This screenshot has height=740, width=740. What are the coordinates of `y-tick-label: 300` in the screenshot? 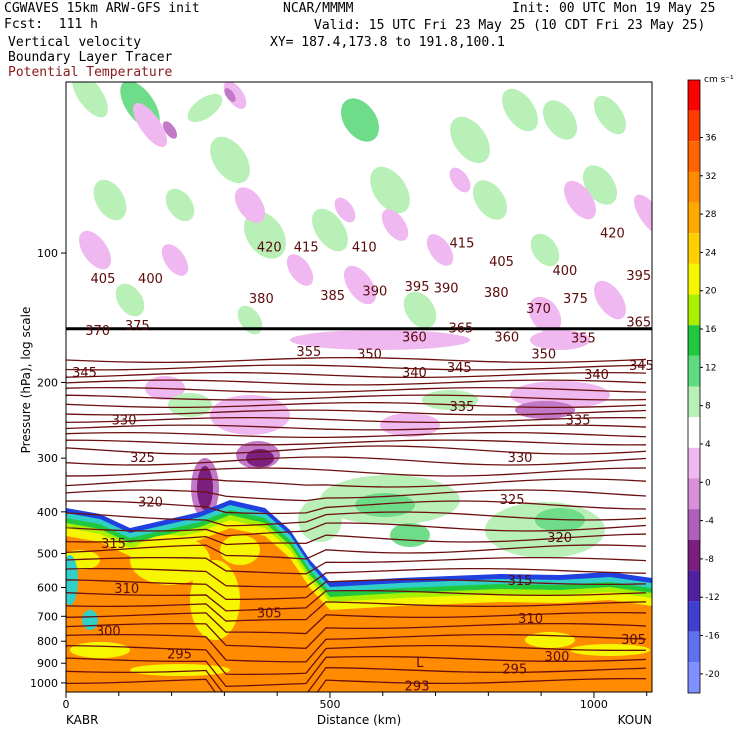 It's located at (47, 458).